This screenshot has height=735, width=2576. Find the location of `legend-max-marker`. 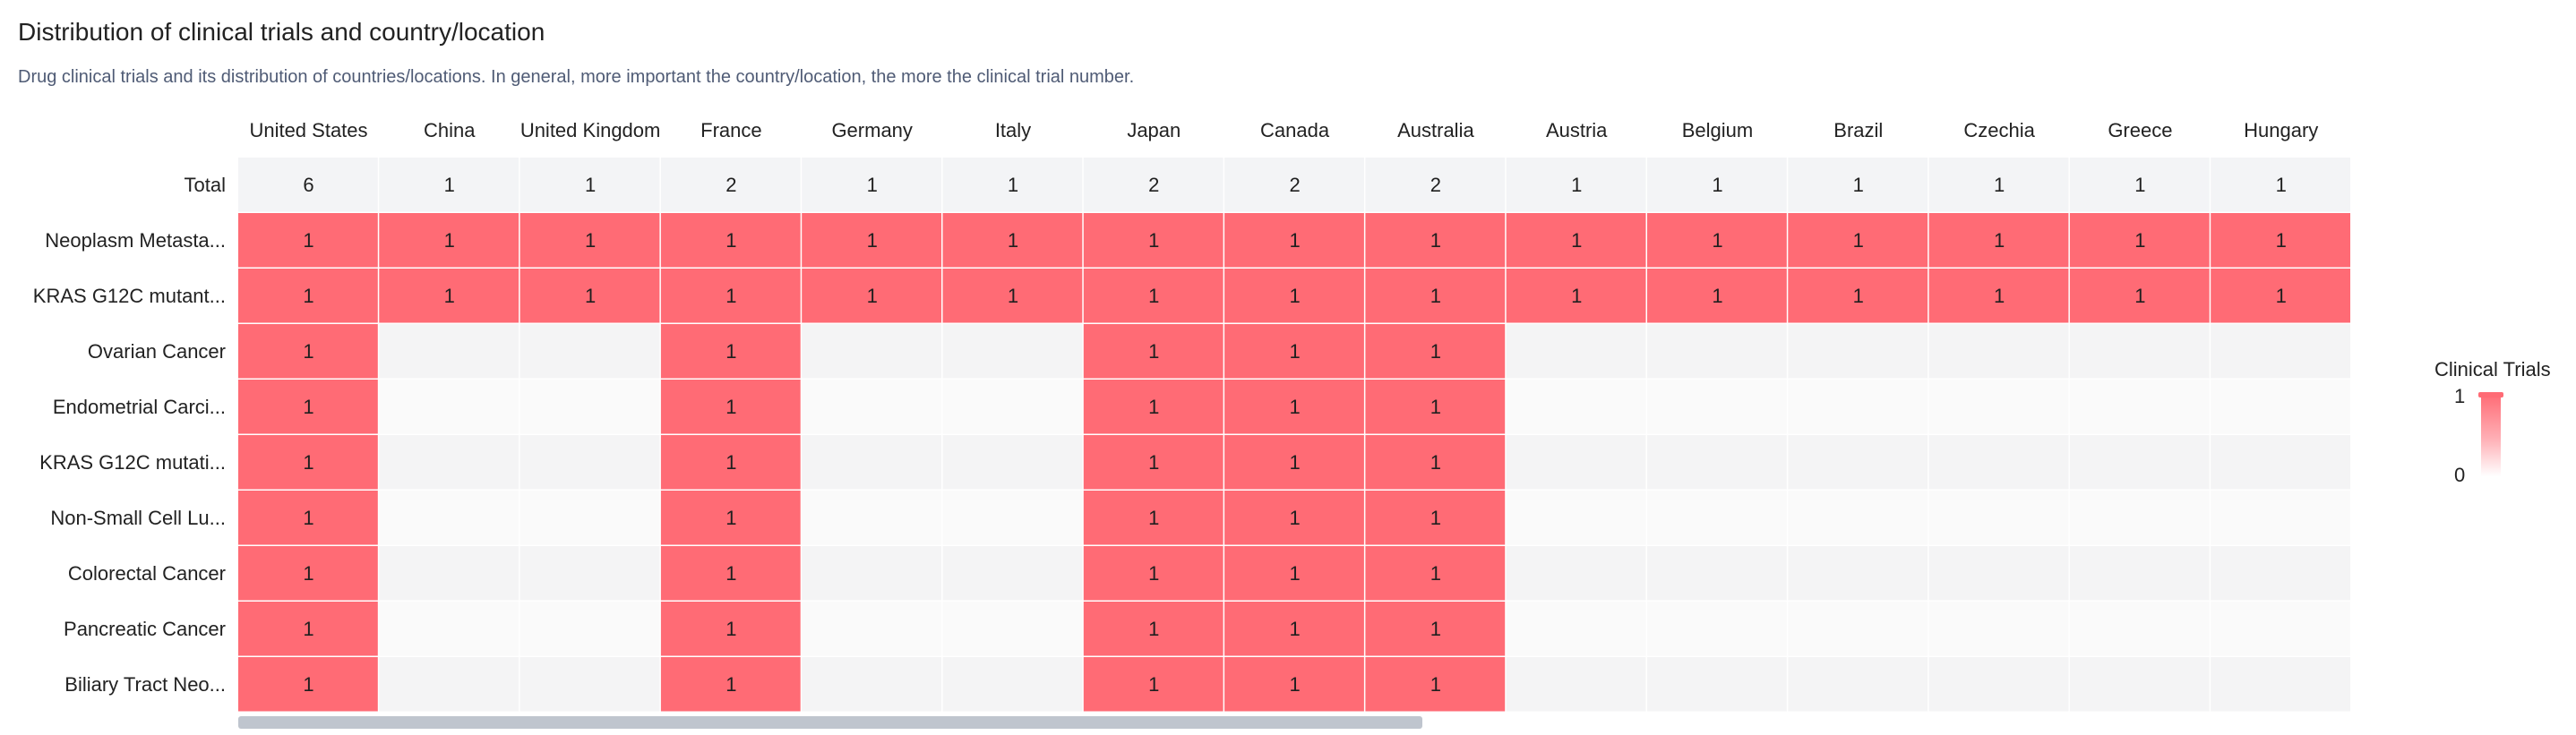

legend-max-marker is located at coordinates (2490, 394).